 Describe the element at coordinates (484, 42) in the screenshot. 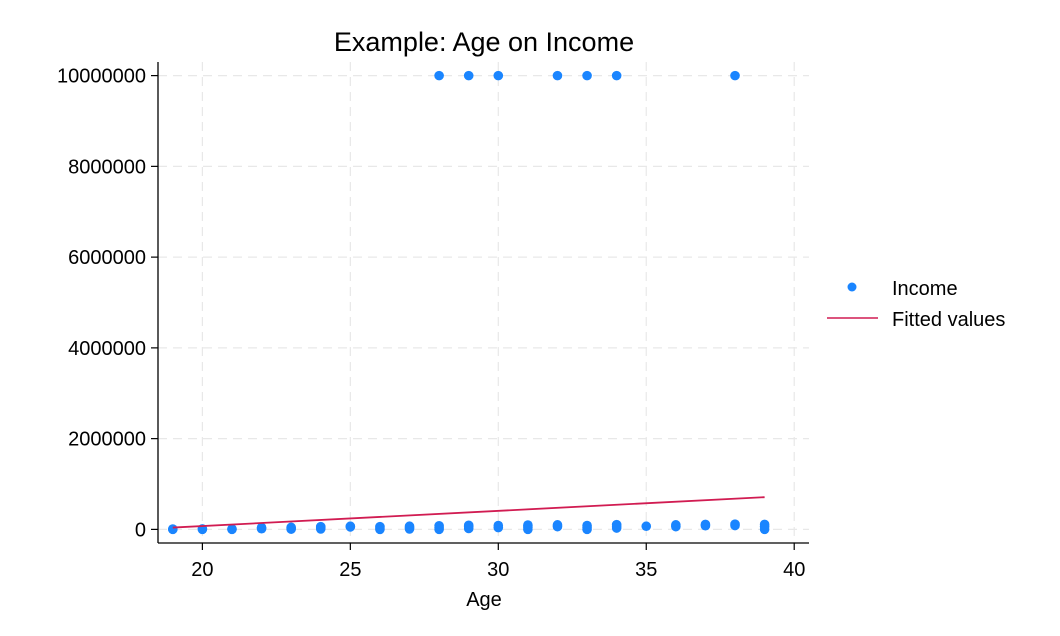

I see `chart-title: Example: Age on Income` at that location.